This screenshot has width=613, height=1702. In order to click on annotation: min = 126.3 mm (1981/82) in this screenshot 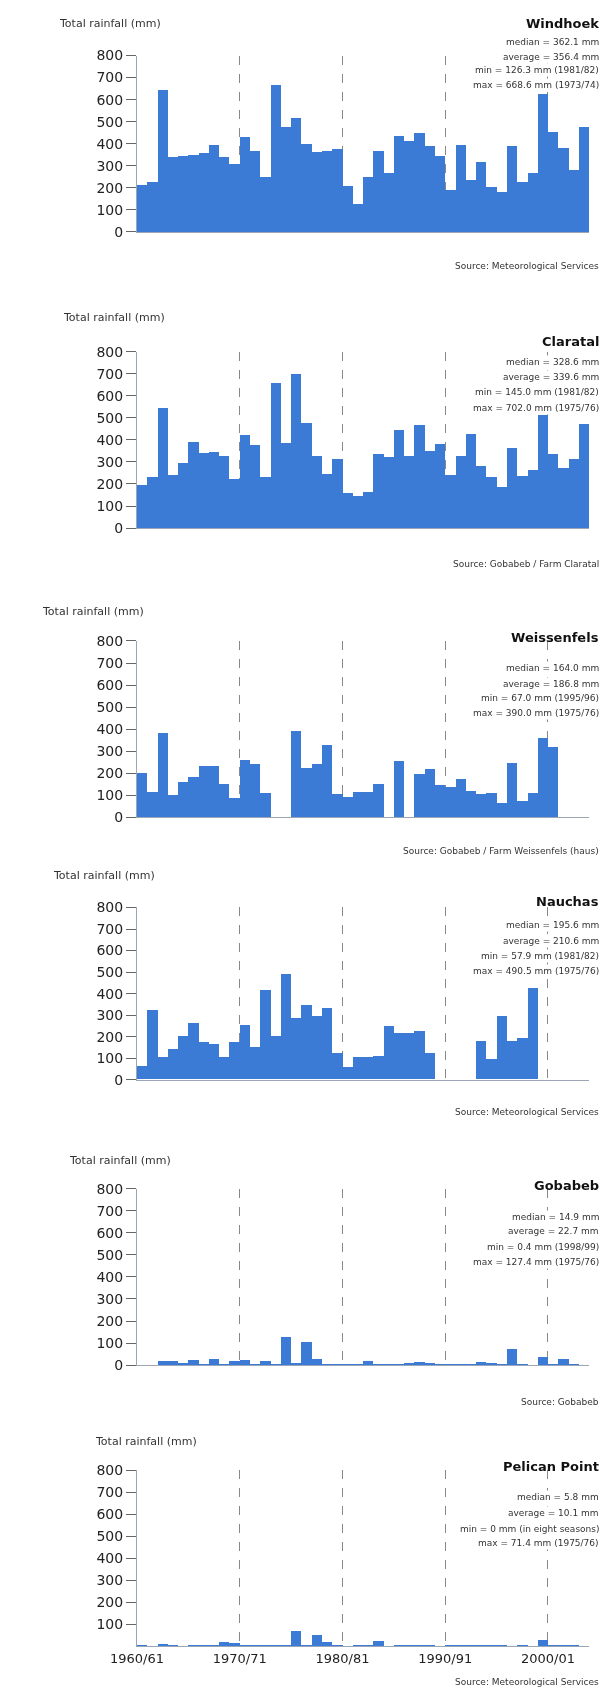, I will do `click(537, 70)`.